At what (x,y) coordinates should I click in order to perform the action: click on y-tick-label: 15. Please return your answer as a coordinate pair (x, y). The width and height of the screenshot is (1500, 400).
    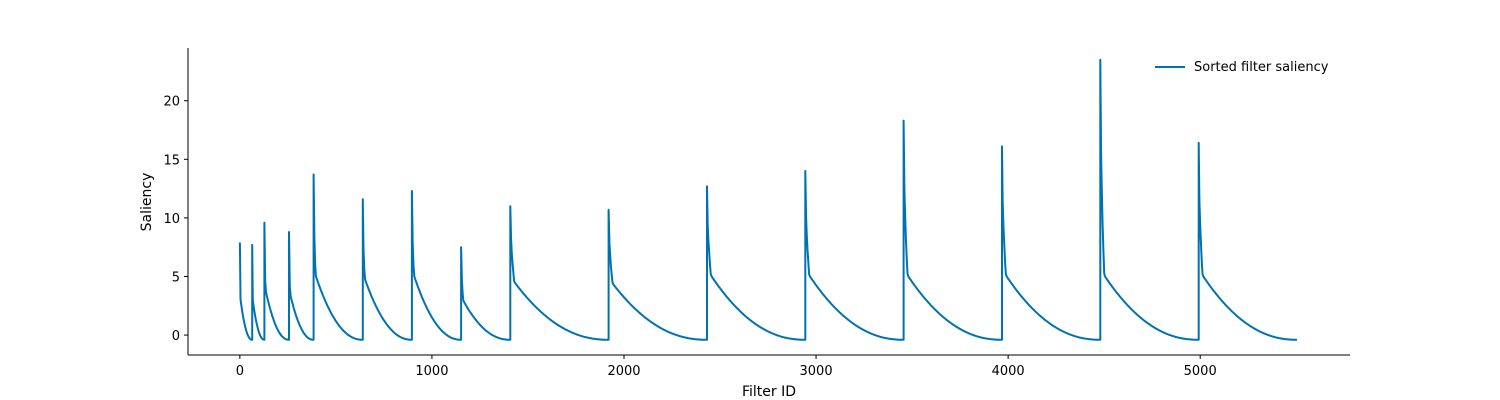
    Looking at the image, I should click on (171, 160).